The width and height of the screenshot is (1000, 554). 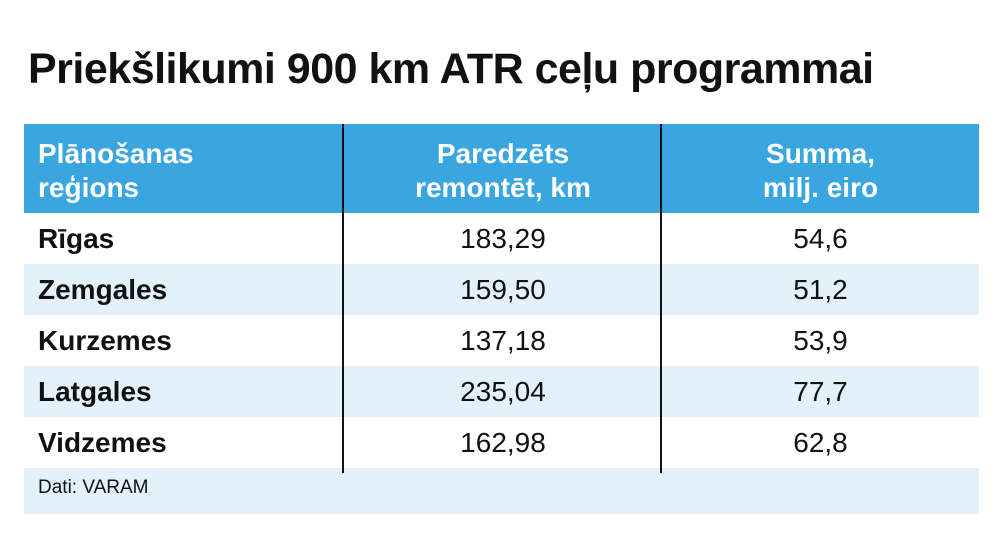 I want to click on sum-cell: 62,8, so click(x=820, y=442).